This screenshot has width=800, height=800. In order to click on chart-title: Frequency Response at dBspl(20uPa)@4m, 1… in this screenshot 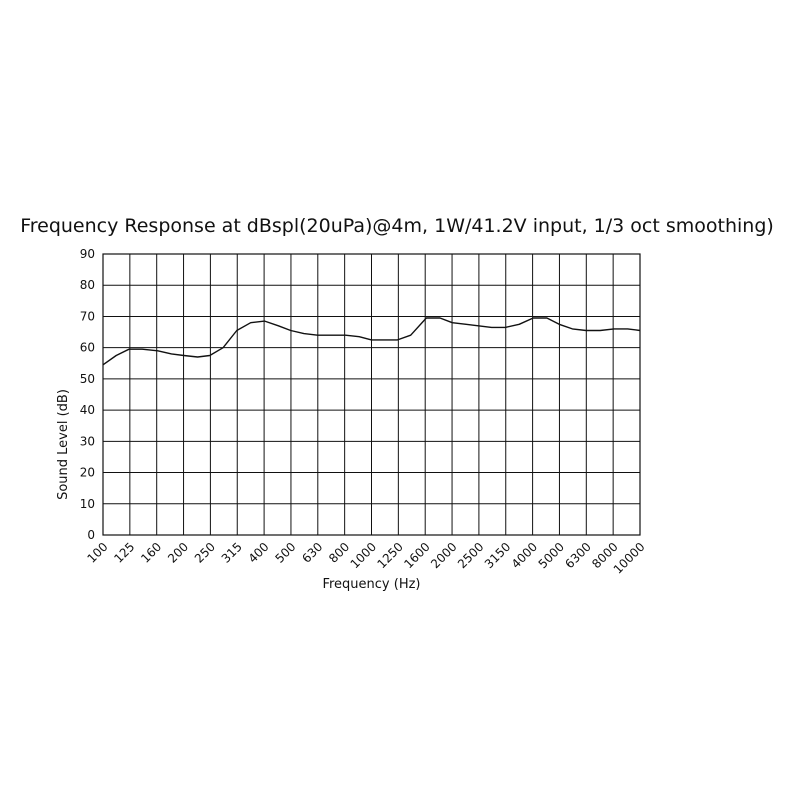, I will do `click(397, 226)`.